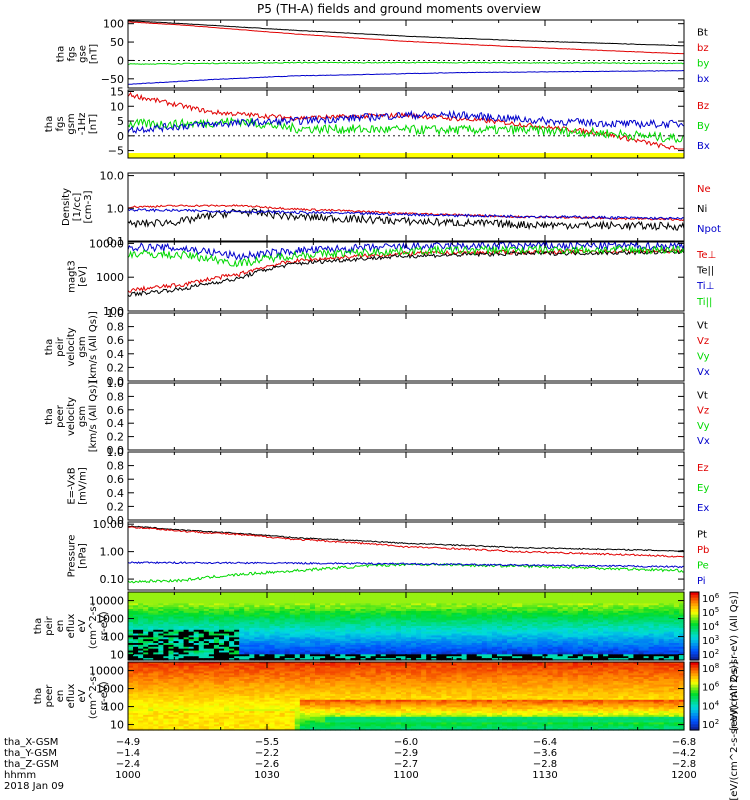  What do you see at coordinates (113, 637) in the screenshot?
I see `y-tick-label: 100` at bounding box center [113, 637].